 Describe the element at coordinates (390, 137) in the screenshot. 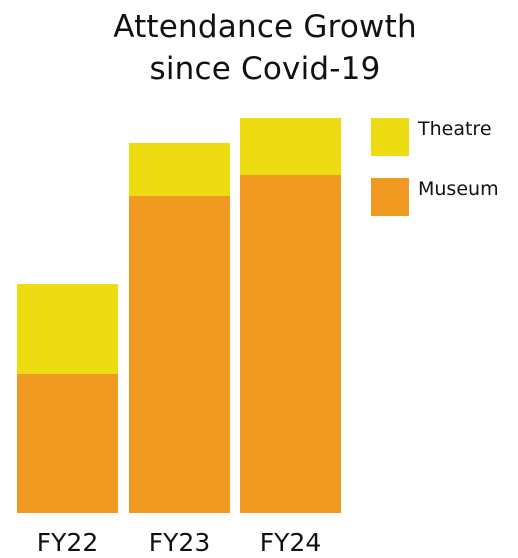

I see `legend-swatch-theatre` at that location.